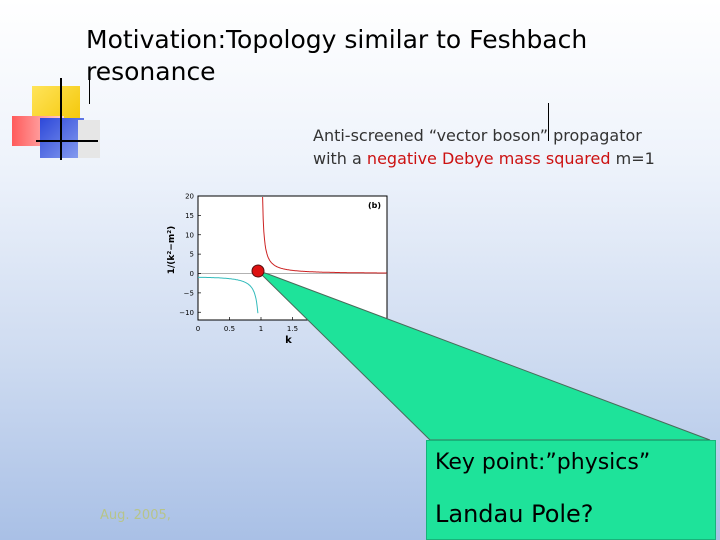 The image size is (720, 540). Describe the element at coordinates (228, 295) in the screenshot. I see `curve-lower` at that location.